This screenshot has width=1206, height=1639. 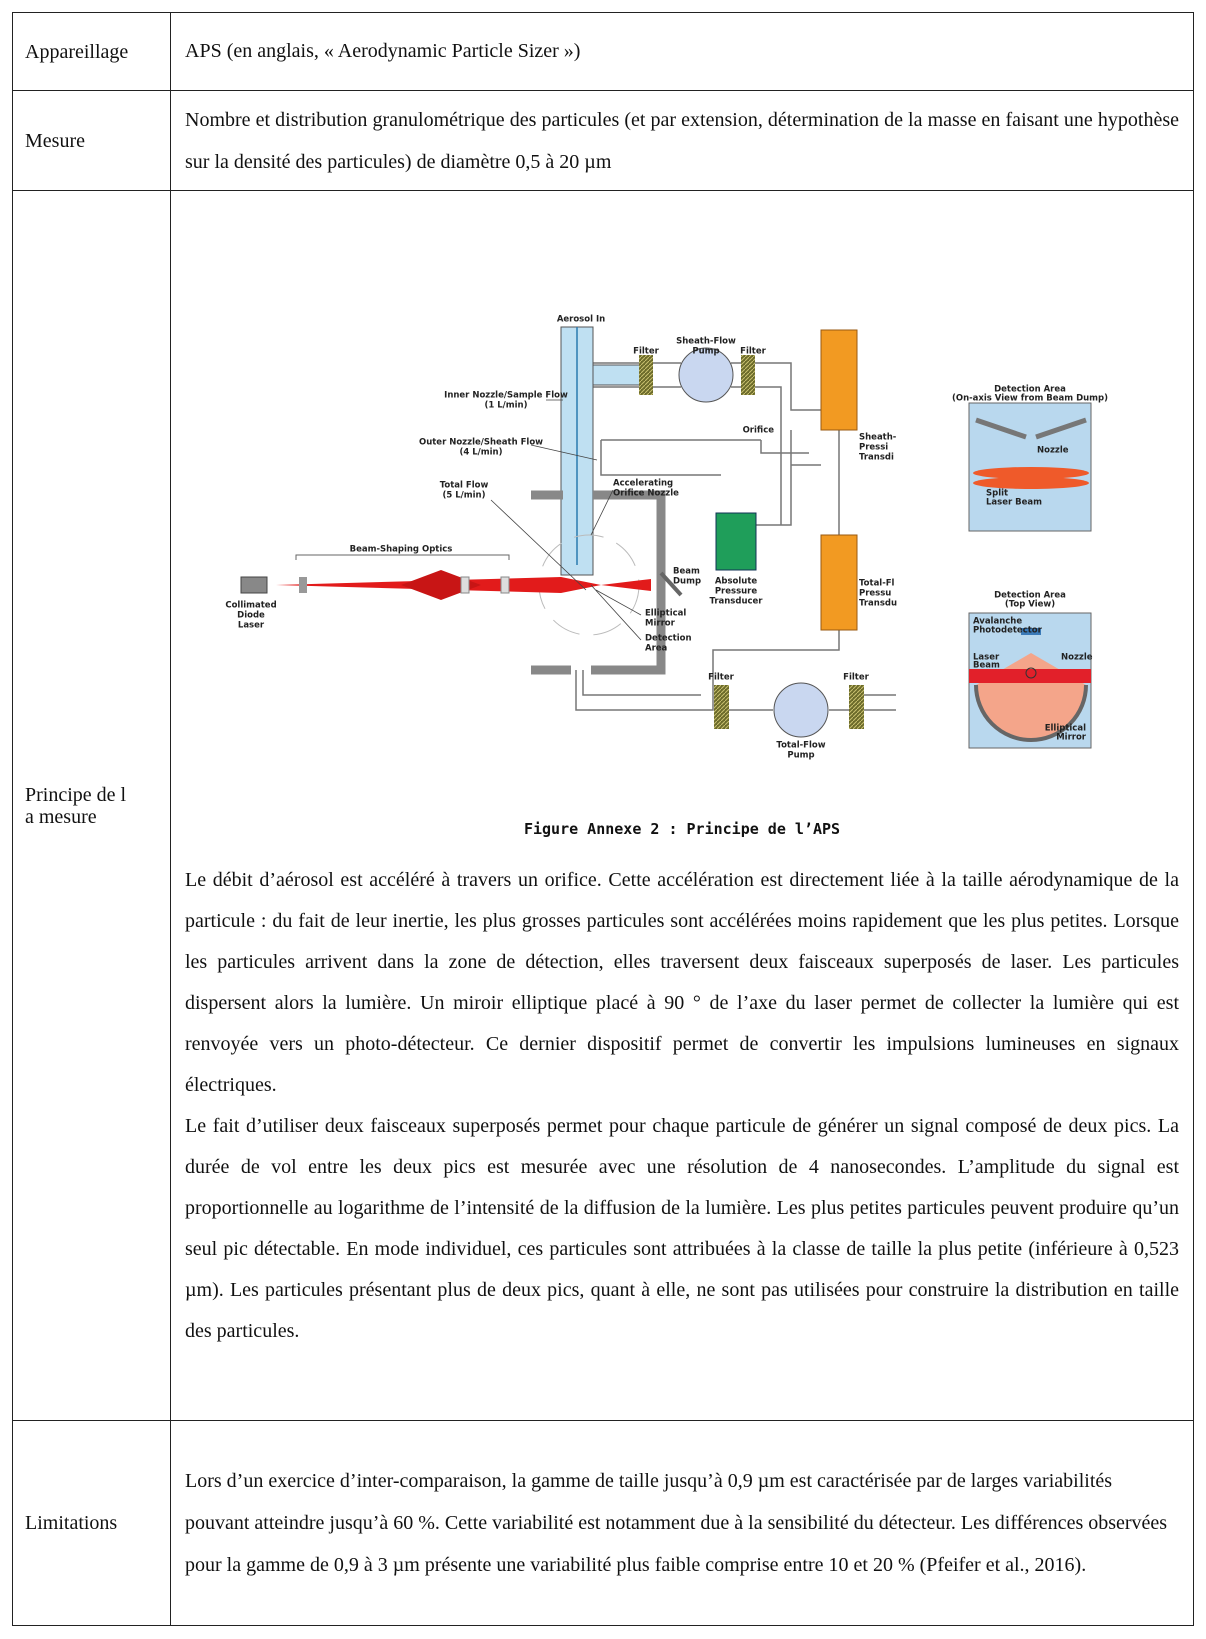 What do you see at coordinates (656, 648) in the screenshot?
I see `diagram-label: Area` at bounding box center [656, 648].